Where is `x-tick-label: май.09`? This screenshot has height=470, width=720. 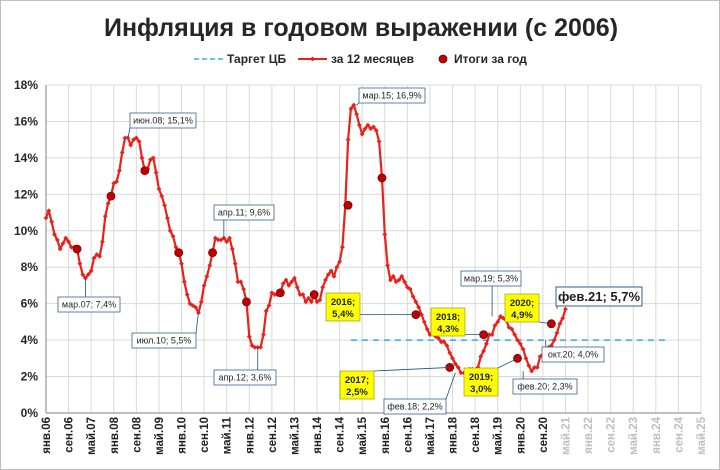 x-tick-label: май.09 is located at coordinates (160, 436).